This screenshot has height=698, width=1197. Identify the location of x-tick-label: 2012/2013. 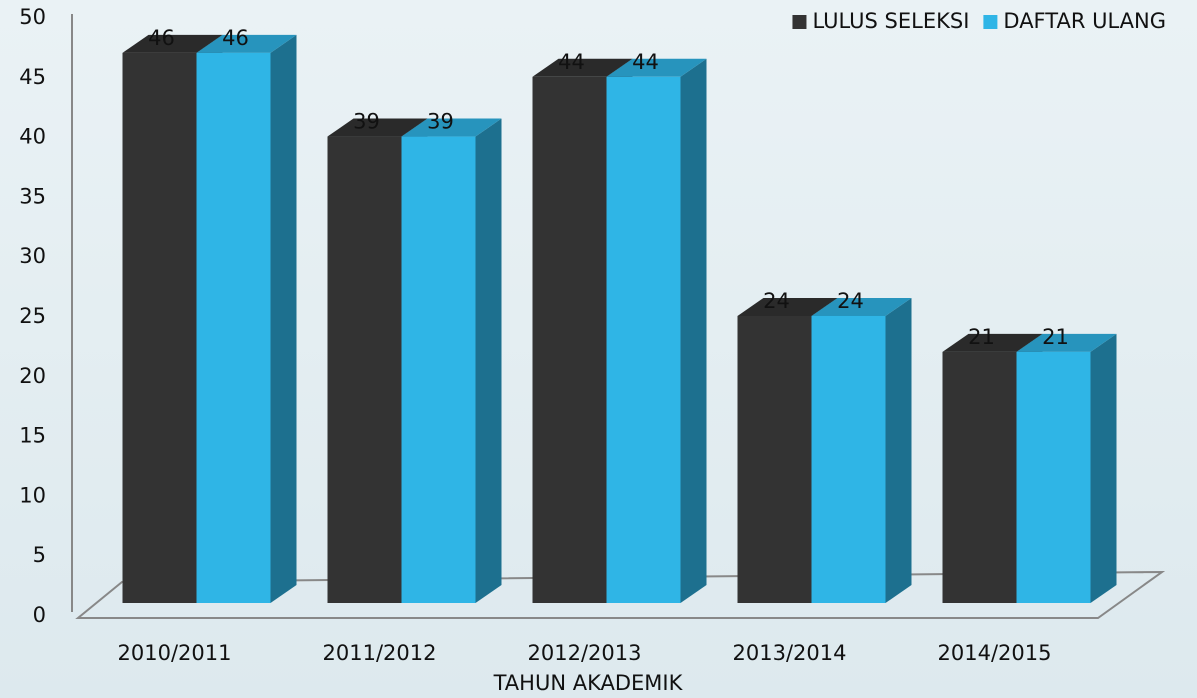
(585, 653).